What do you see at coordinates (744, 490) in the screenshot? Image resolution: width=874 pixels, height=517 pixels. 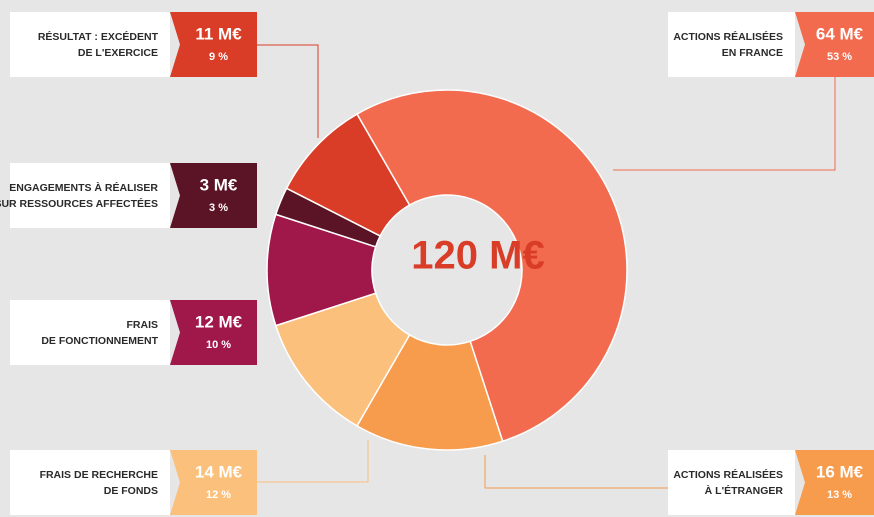 I see `category-label: À L'ÉTRANGER` at bounding box center [744, 490].